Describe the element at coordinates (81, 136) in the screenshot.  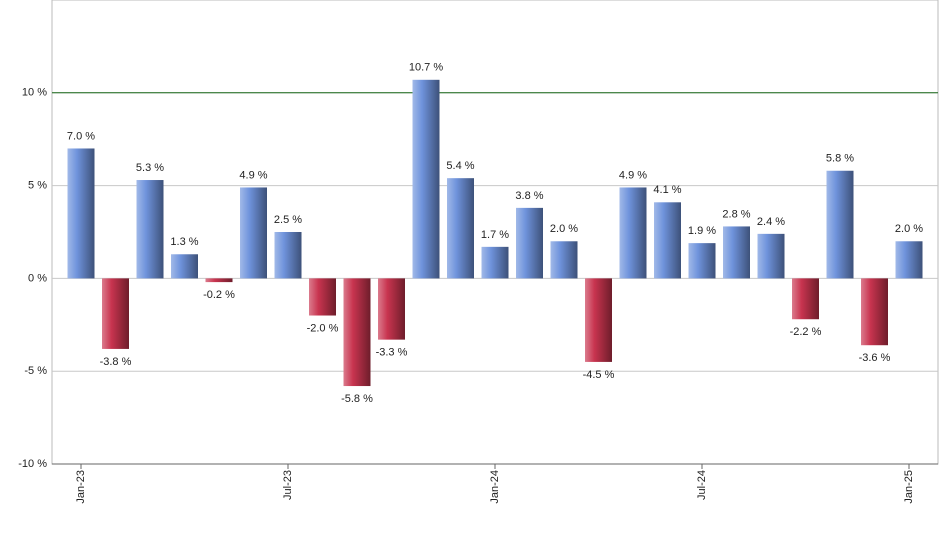
I see `value-label: 7.0 %` at that location.